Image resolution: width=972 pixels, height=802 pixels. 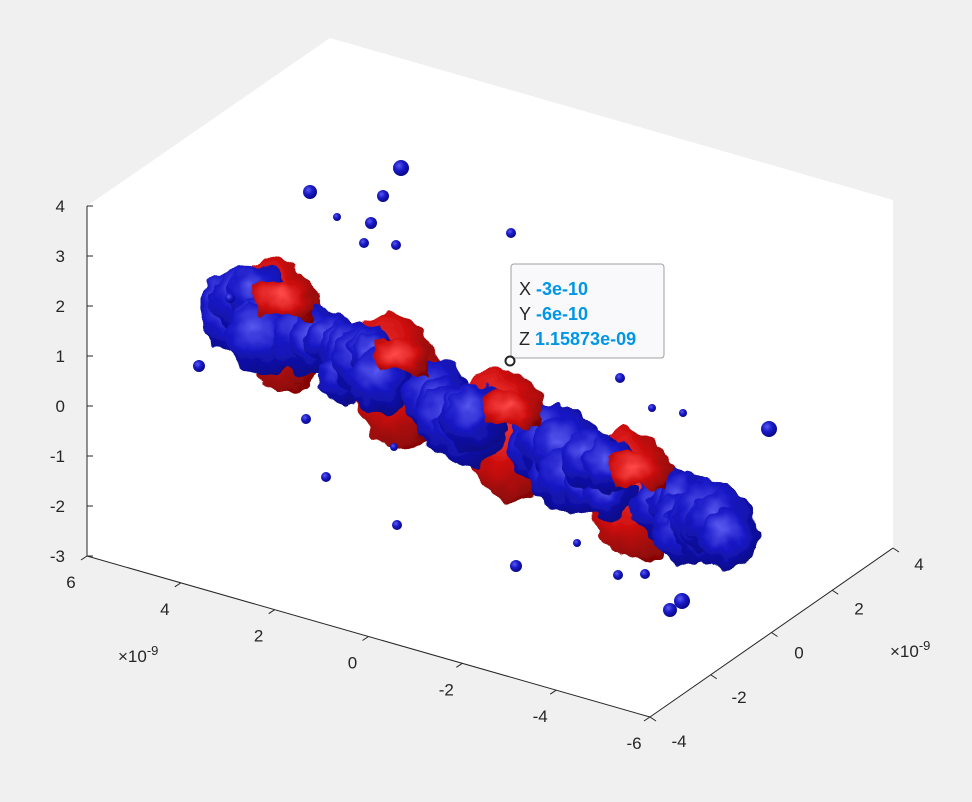 What do you see at coordinates (60, 256) in the screenshot?
I see `z-tick-label: 3` at bounding box center [60, 256].